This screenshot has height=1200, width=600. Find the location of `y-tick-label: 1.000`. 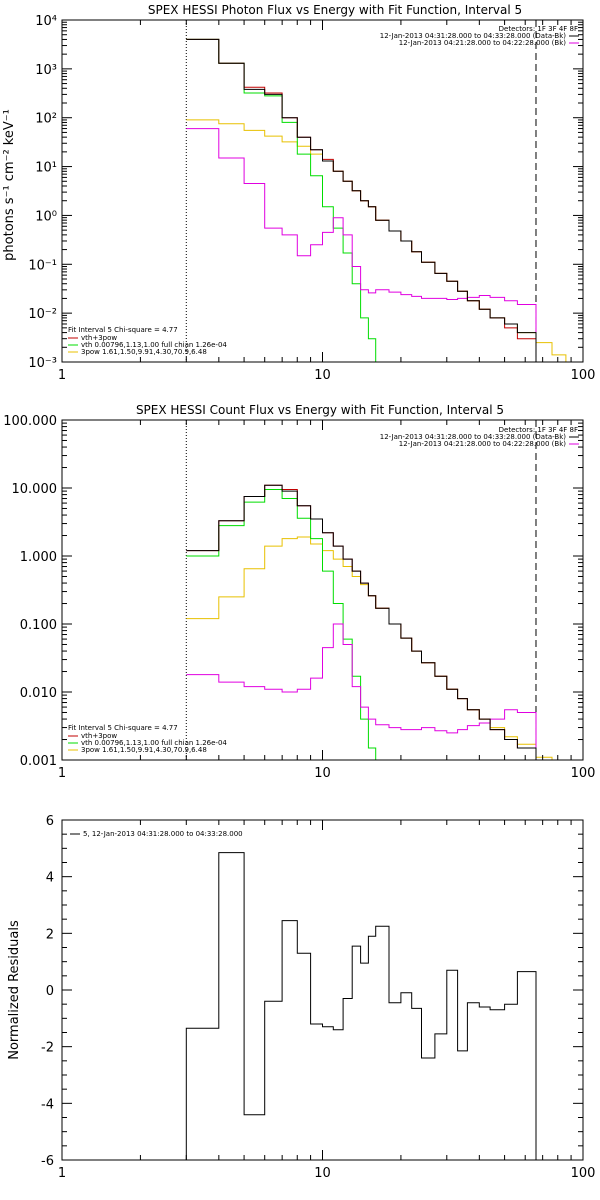

y-tick-label: 1.000 is located at coordinates (38, 557).